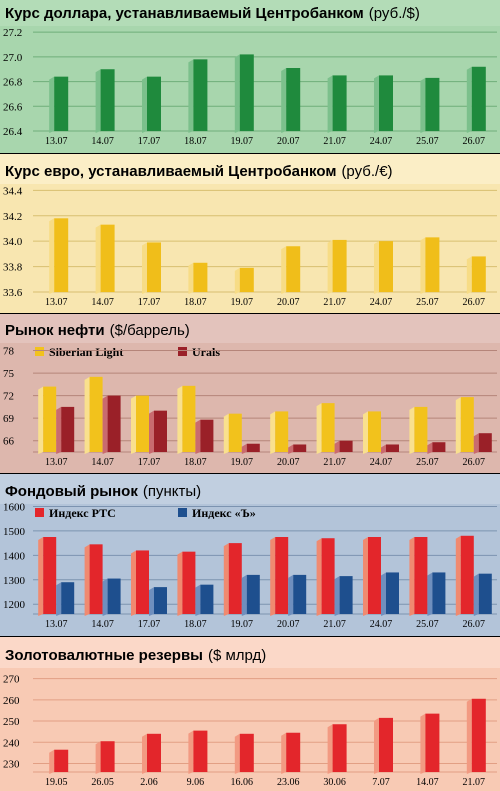 The image size is (500, 791). I want to click on x-tick-label: 25.07, so click(427, 462).